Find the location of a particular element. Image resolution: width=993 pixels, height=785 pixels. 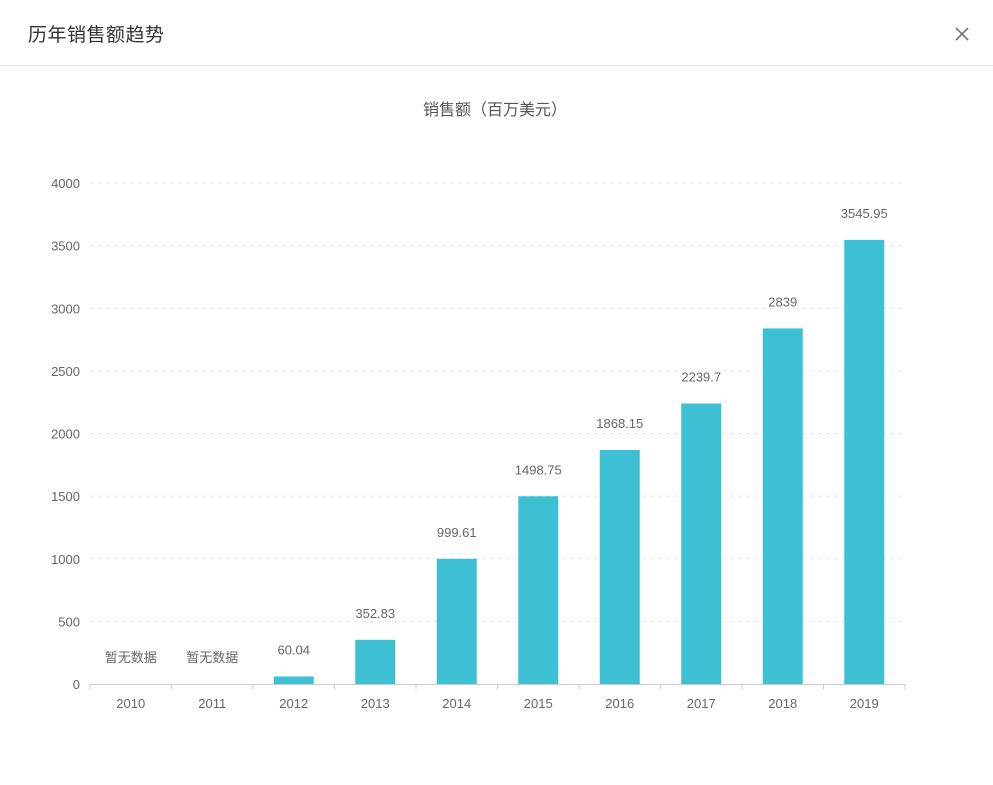

y-tick-label: 1000 is located at coordinates (65, 559).